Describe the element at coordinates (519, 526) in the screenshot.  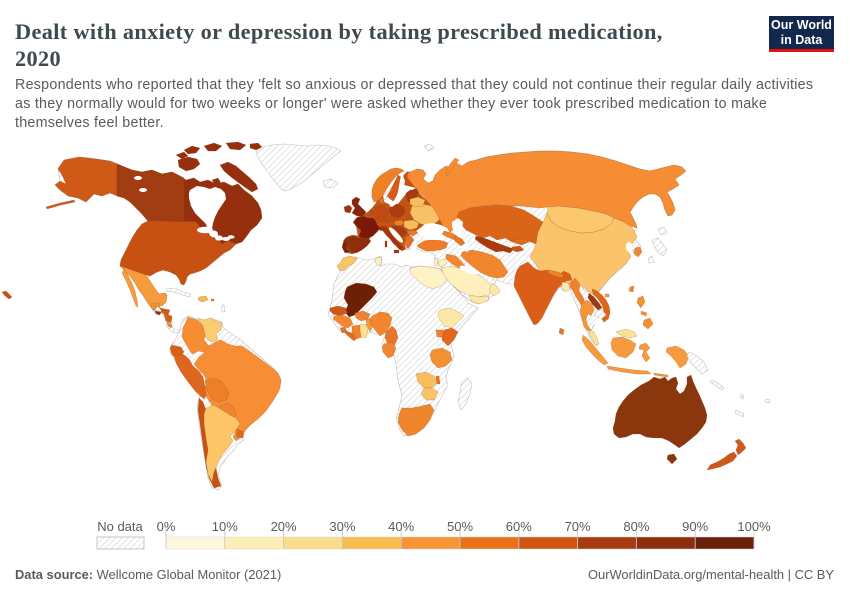
I see `svg-text: 60%` at that location.